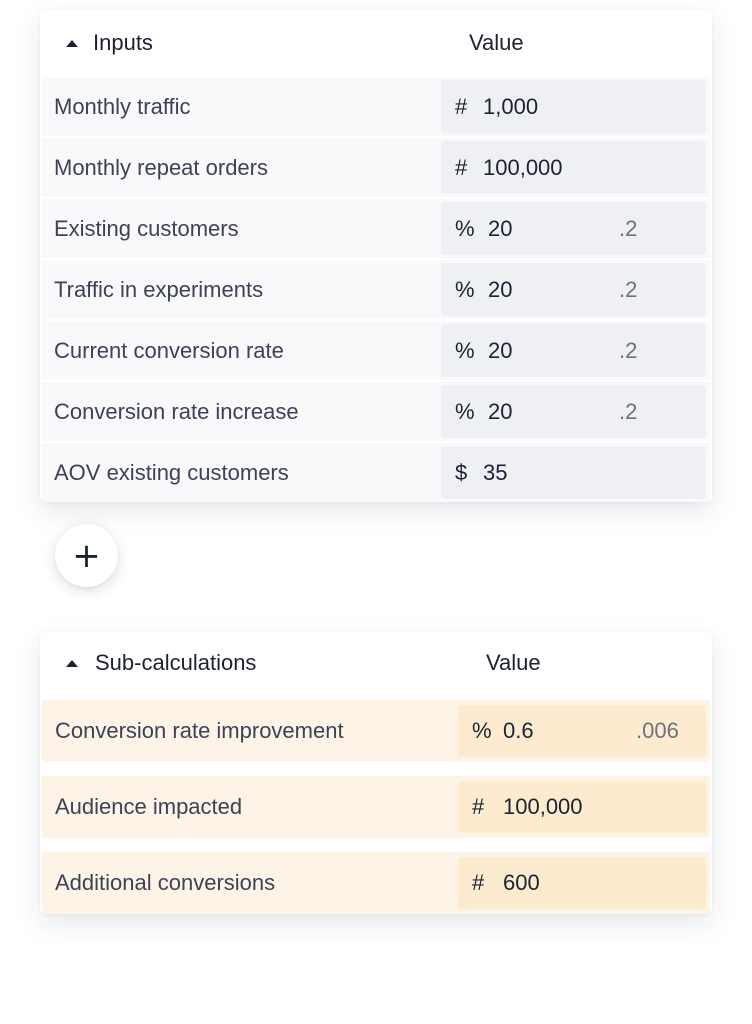 The height and width of the screenshot is (1024, 752). Describe the element at coordinates (376, 43) in the screenshot. I see `inputs-header: Inputs Value` at that location.